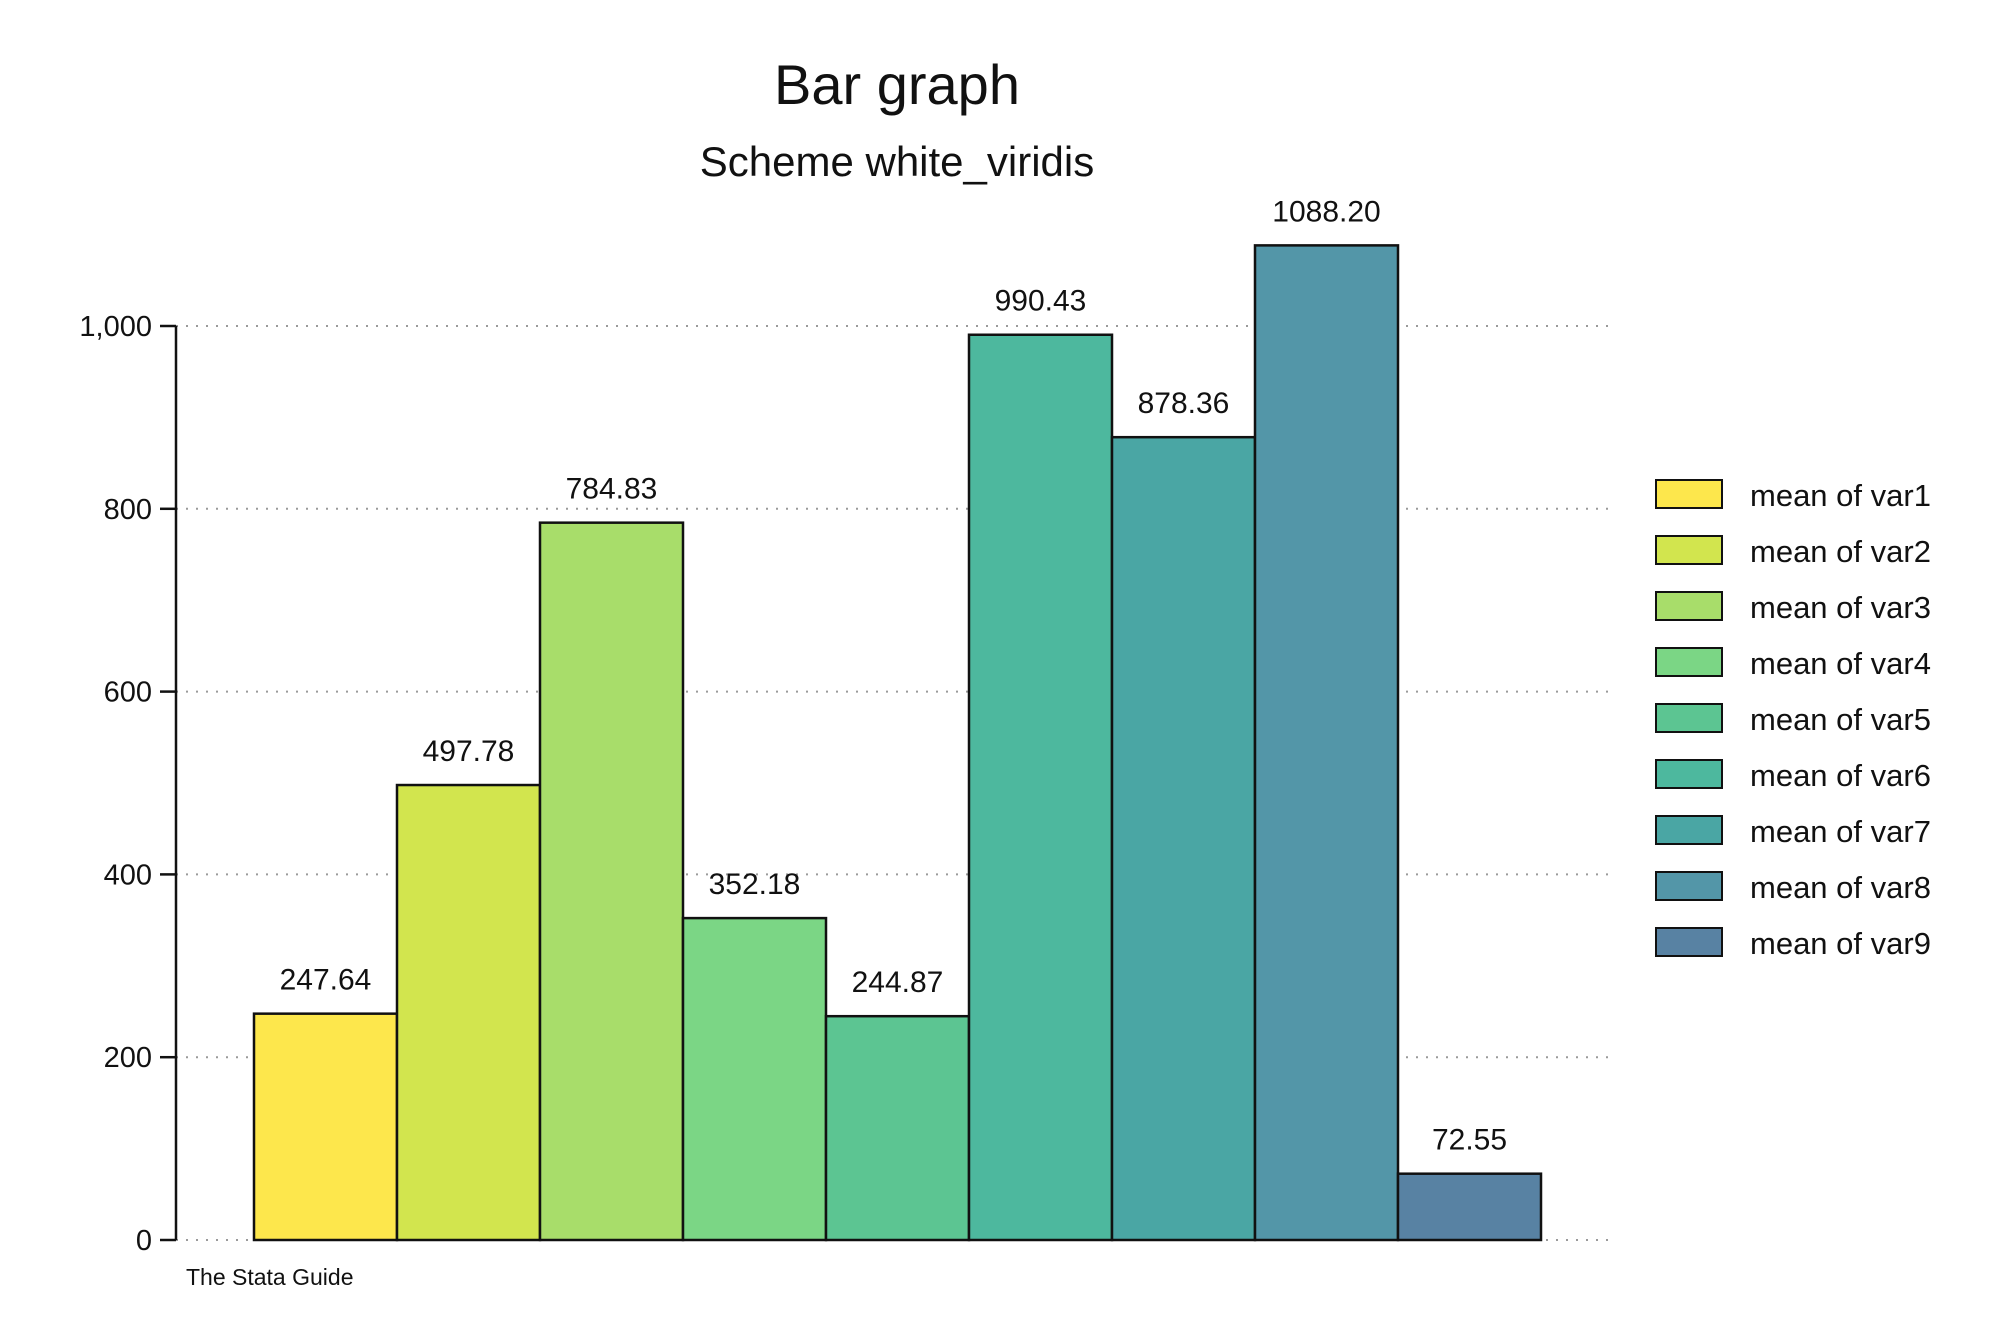  What do you see at coordinates (898, 982) in the screenshot?
I see `data-label-var5: 244.87` at bounding box center [898, 982].